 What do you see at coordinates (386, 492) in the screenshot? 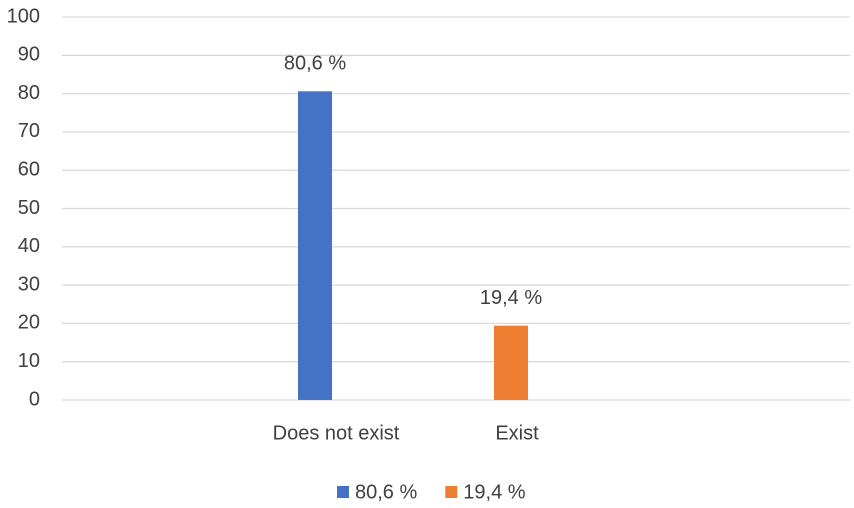
I see `legend-label: 80,6 %` at bounding box center [386, 492].